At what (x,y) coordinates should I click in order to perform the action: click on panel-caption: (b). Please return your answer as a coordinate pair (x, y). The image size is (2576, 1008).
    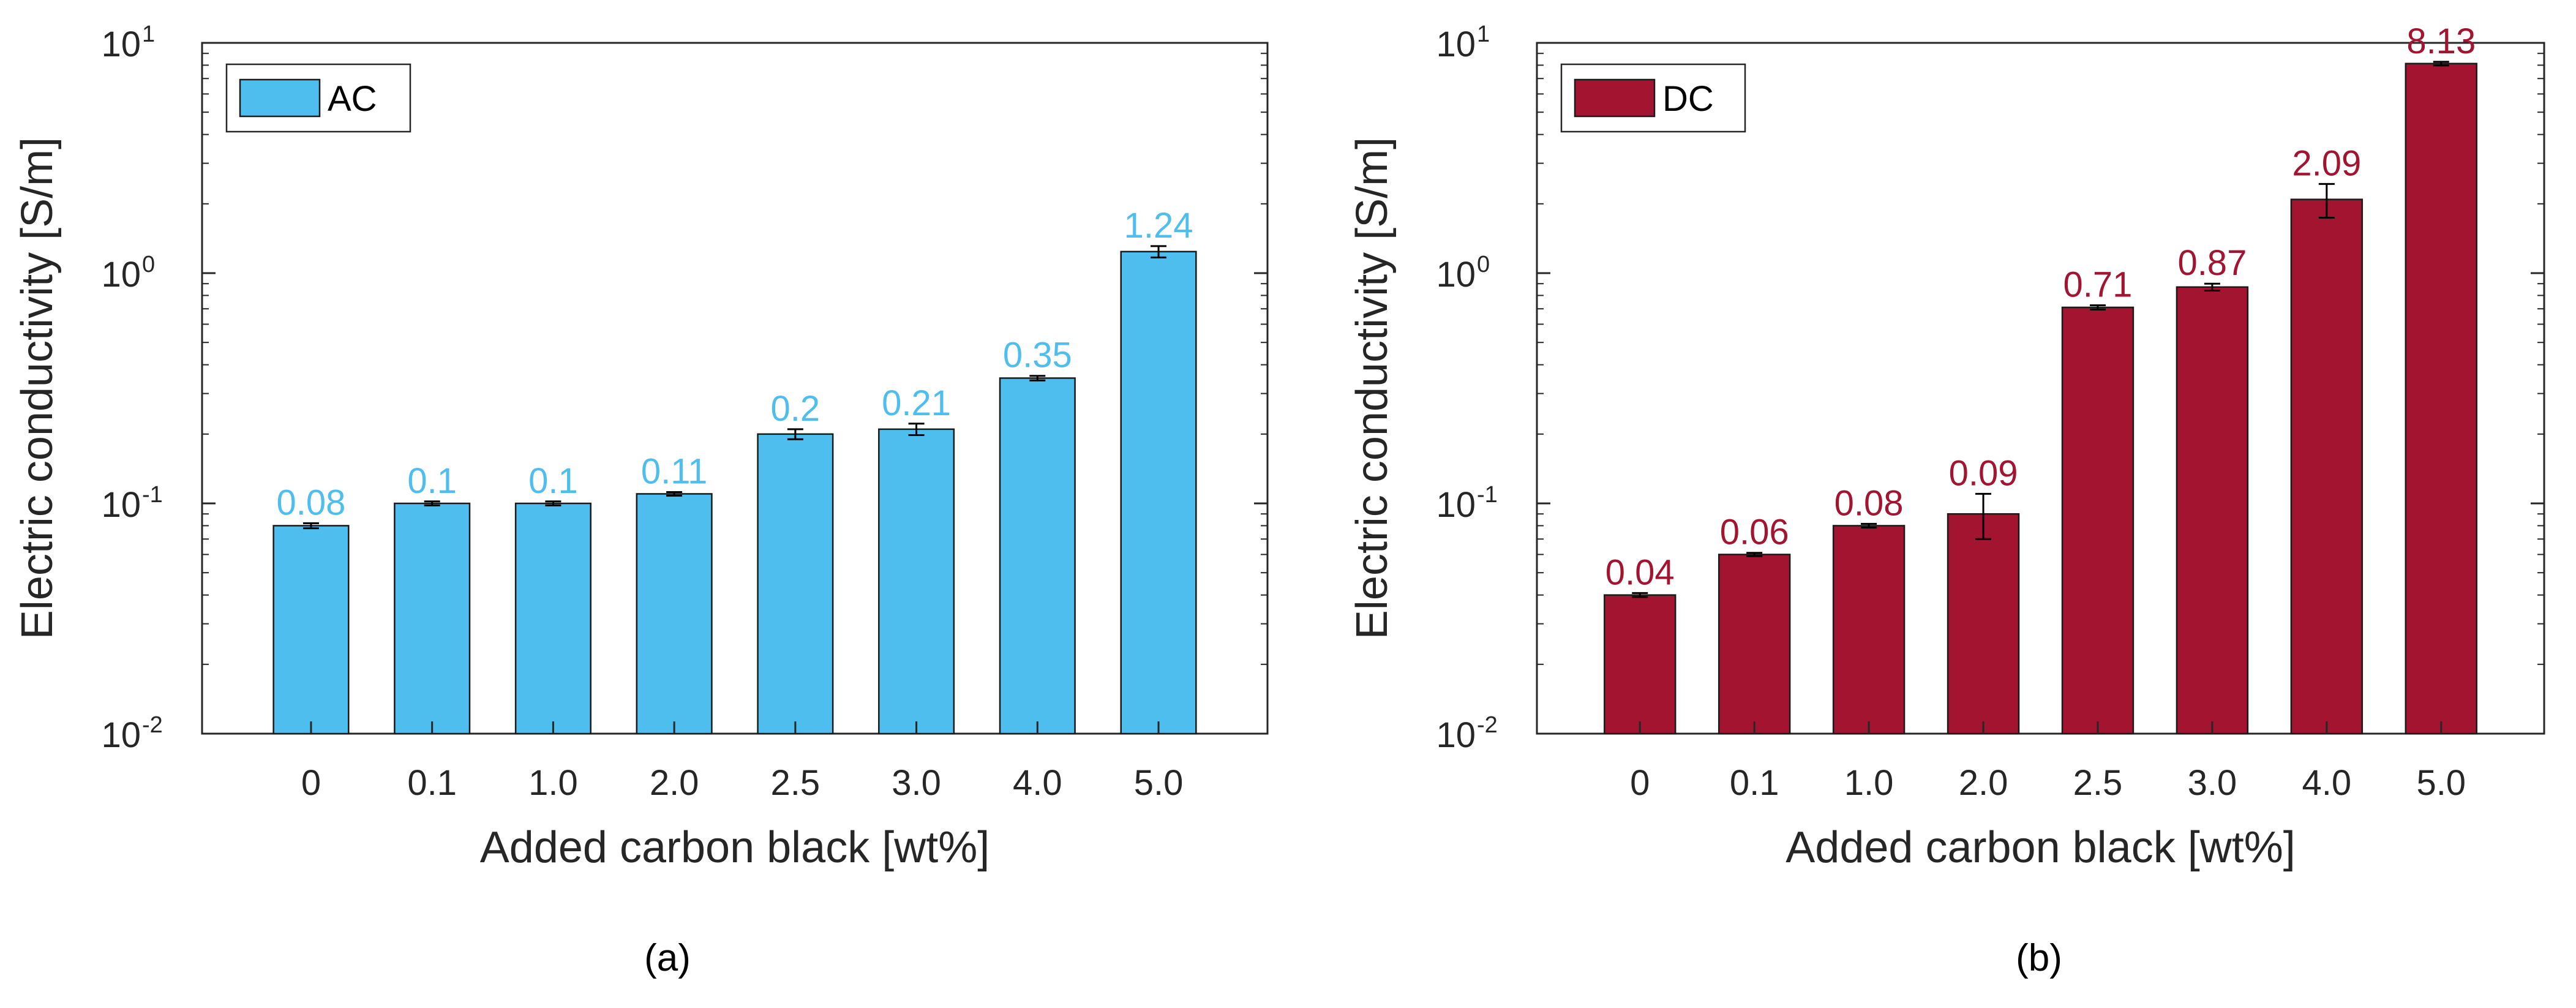
    Looking at the image, I should click on (2039, 958).